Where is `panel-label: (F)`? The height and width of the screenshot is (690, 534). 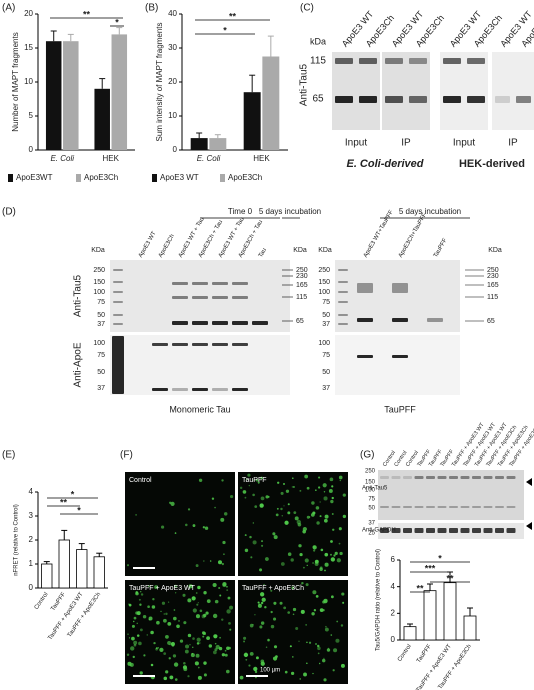 panel-label: (F) is located at coordinates (126, 455).